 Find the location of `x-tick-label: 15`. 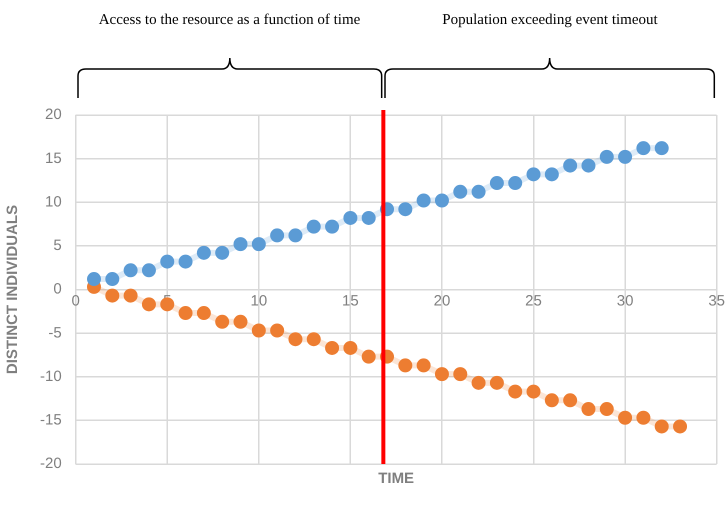

x-tick-label: 15 is located at coordinates (350, 301).